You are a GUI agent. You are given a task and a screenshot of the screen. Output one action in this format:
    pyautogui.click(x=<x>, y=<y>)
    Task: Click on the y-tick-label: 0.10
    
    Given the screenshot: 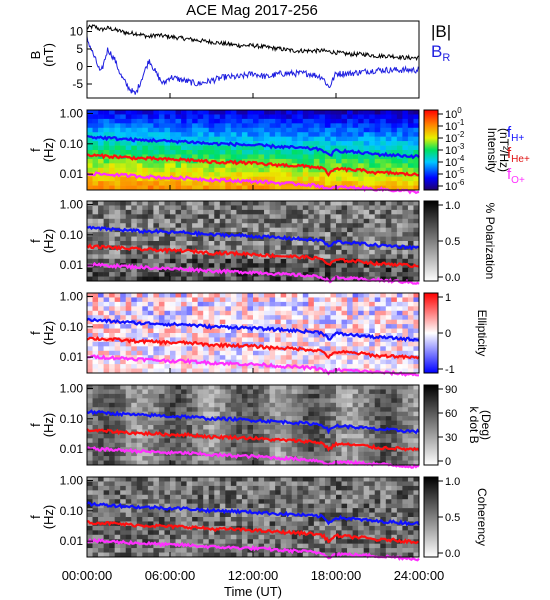 What is the action you would take?
    pyautogui.click(x=72, y=419)
    